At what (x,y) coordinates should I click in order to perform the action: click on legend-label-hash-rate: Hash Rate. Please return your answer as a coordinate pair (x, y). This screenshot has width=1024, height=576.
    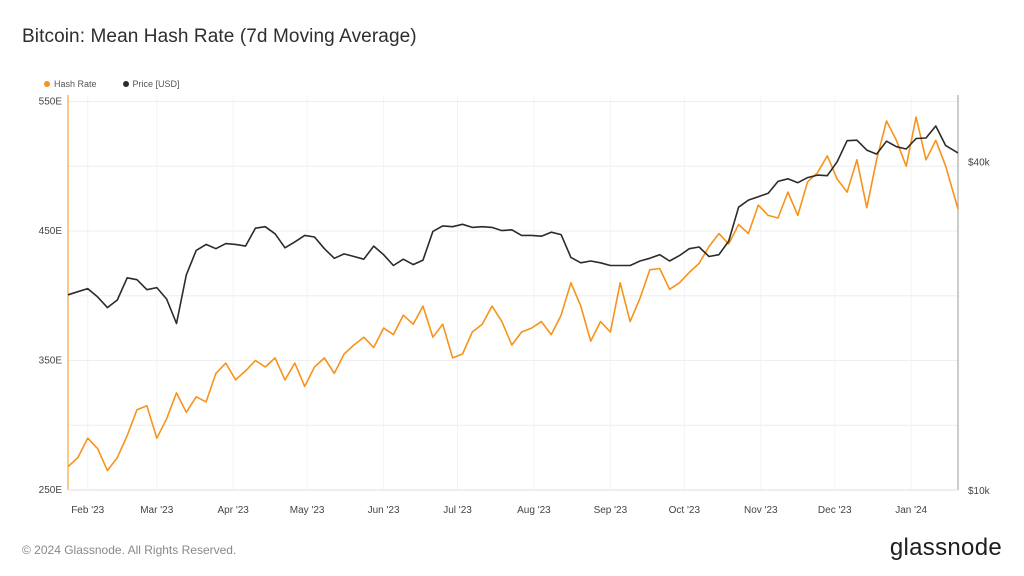
    Looking at the image, I should click on (75, 84).